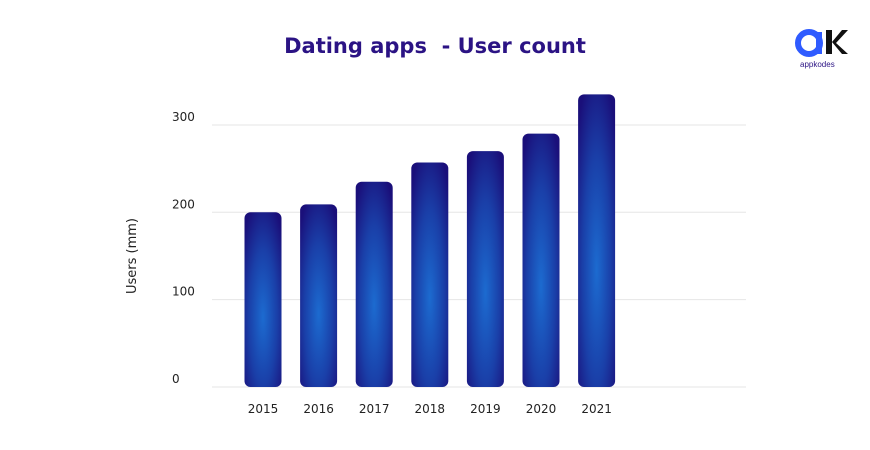 This screenshot has height=450, width=870. What do you see at coordinates (485, 409) in the screenshot?
I see `x-tick-label: 2019` at bounding box center [485, 409].